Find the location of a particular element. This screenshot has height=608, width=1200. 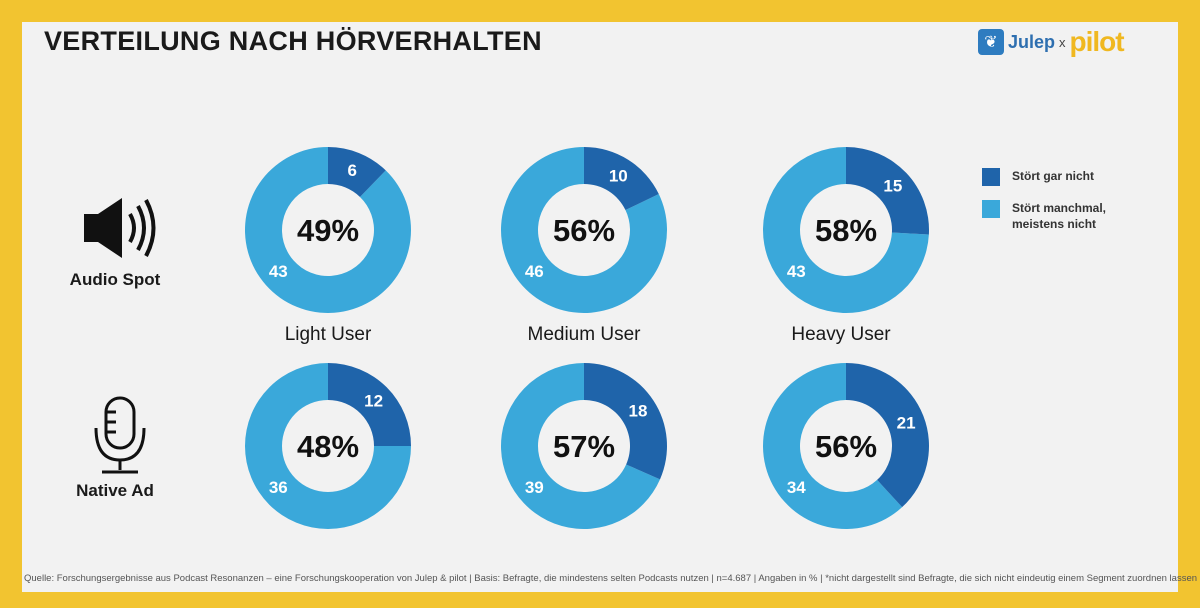

data-label-dark: 12 is located at coordinates (373, 400).